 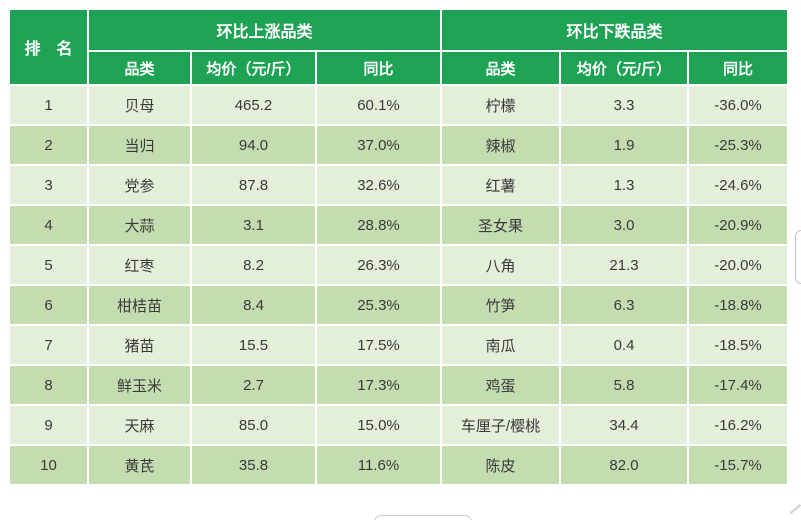 I want to click on table-row: 10 黄芪 35.8 11.6% 陈皮 82.0 -15.7%, so click(x=398, y=465).